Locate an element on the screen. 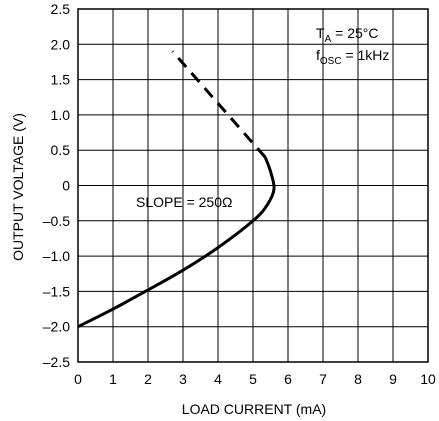 This screenshot has height=421, width=439. y-tick-label: –2.0 is located at coordinates (56, 327).